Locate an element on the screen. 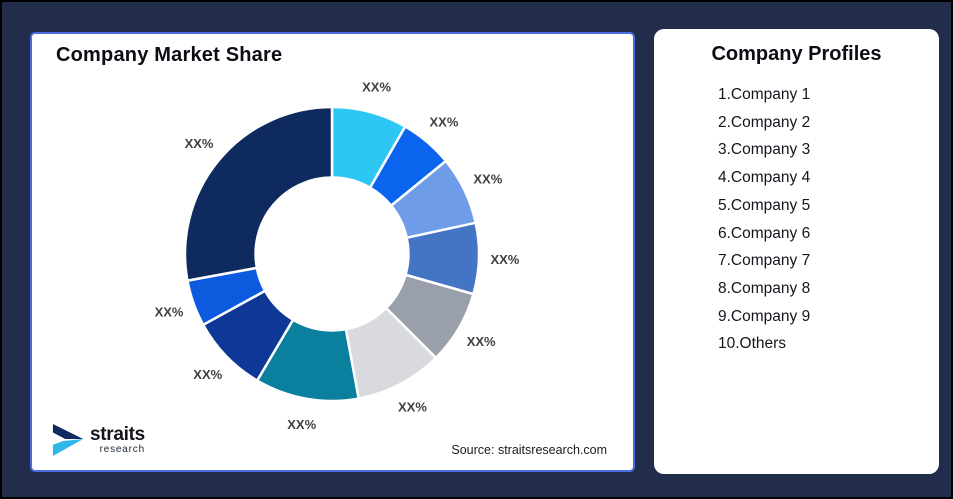  profile-list-item: 4.Company 4 is located at coordinates (764, 178).